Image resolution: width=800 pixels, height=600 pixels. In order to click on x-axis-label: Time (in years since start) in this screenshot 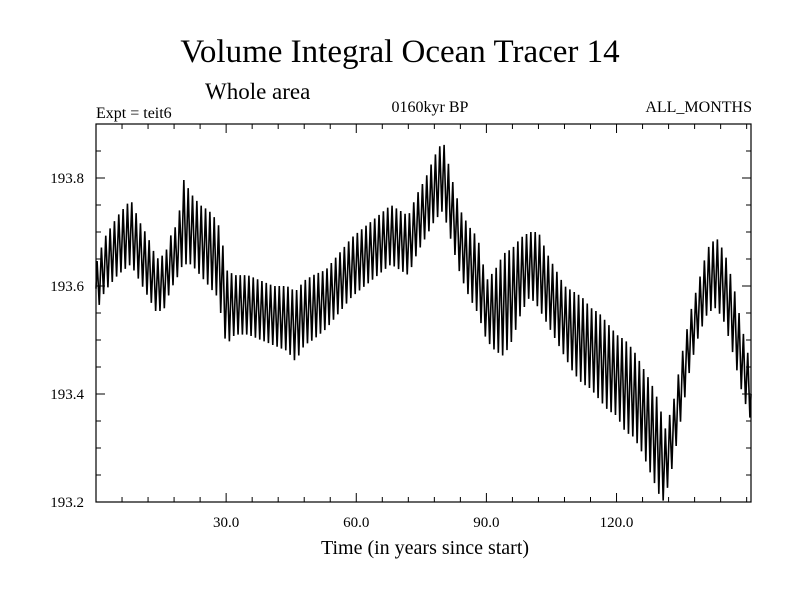, I will do `click(425, 548)`.